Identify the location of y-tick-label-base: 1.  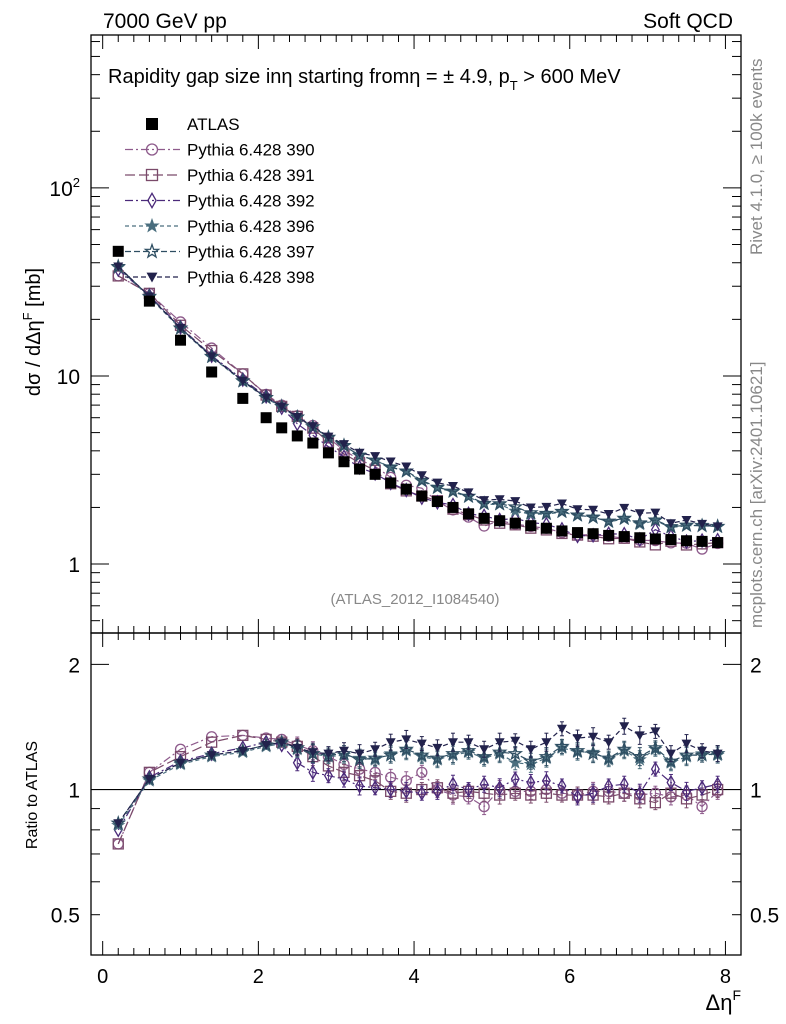
(74, 565).